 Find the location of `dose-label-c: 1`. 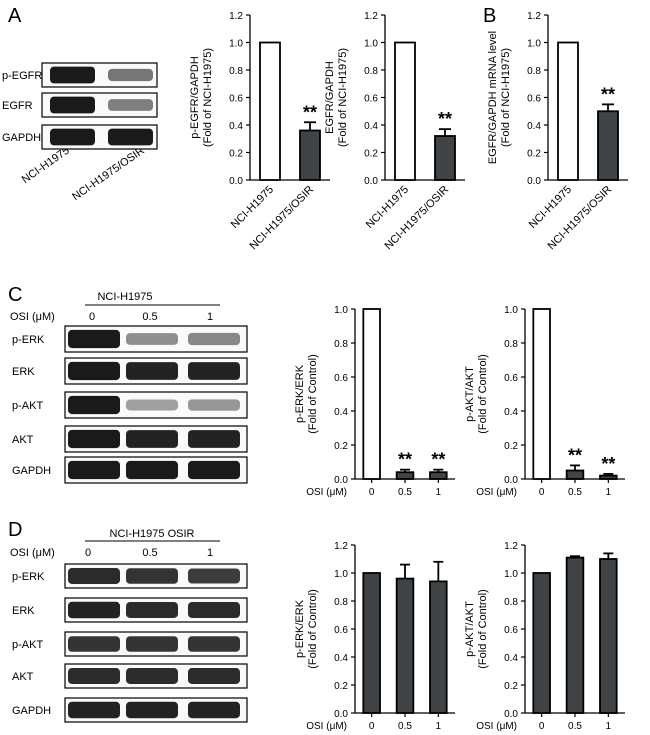

dose-label-c: 1 is located at coordinates (210, 317).